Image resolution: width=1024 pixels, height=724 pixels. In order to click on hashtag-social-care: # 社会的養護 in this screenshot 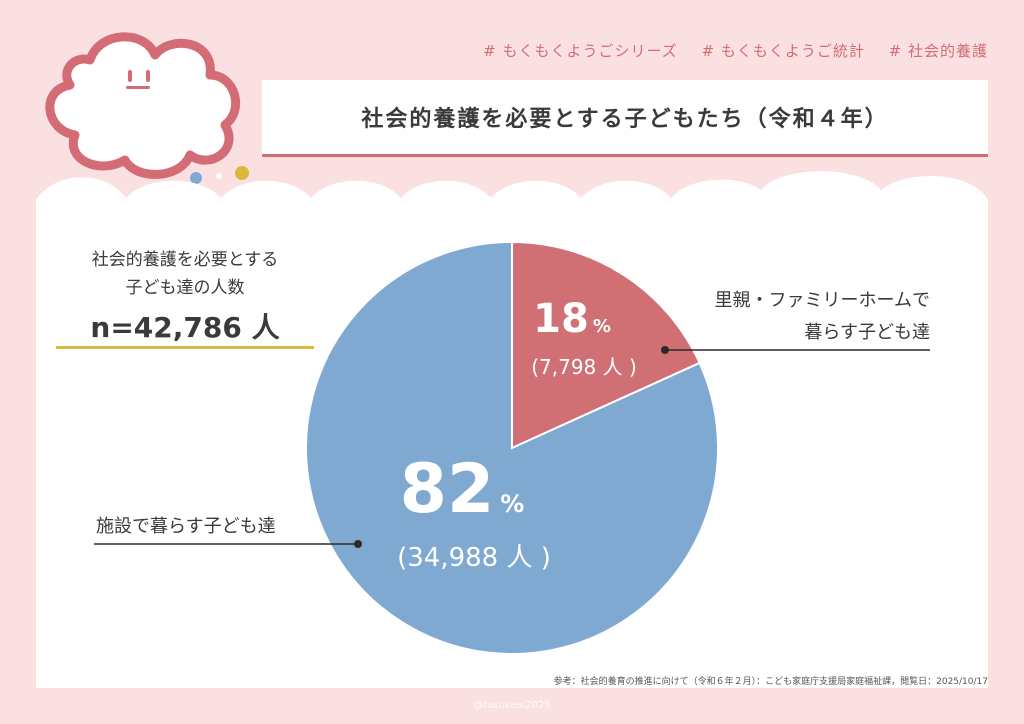, I will do `click(938, 51)`.